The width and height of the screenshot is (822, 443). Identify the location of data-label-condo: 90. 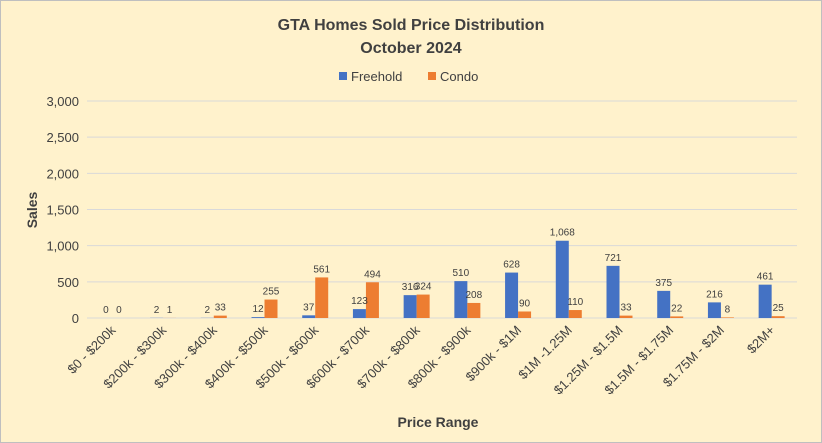
(525, 303).